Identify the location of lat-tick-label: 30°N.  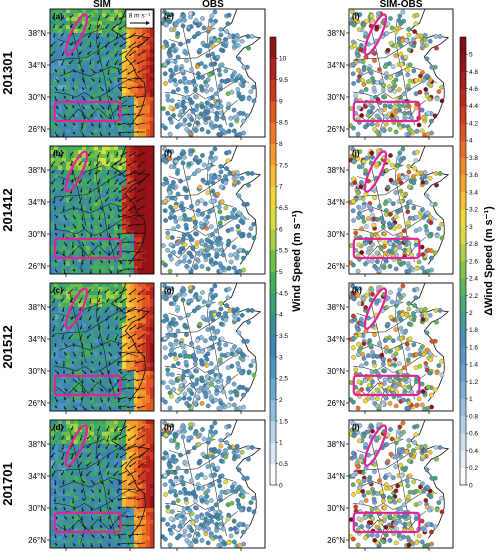
(37, 371).